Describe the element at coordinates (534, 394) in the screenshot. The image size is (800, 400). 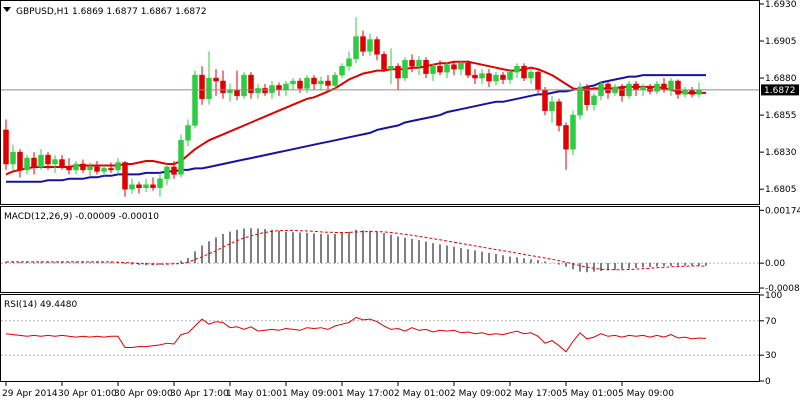
I see `time-tick-label: 2 May 17:00` at that location.